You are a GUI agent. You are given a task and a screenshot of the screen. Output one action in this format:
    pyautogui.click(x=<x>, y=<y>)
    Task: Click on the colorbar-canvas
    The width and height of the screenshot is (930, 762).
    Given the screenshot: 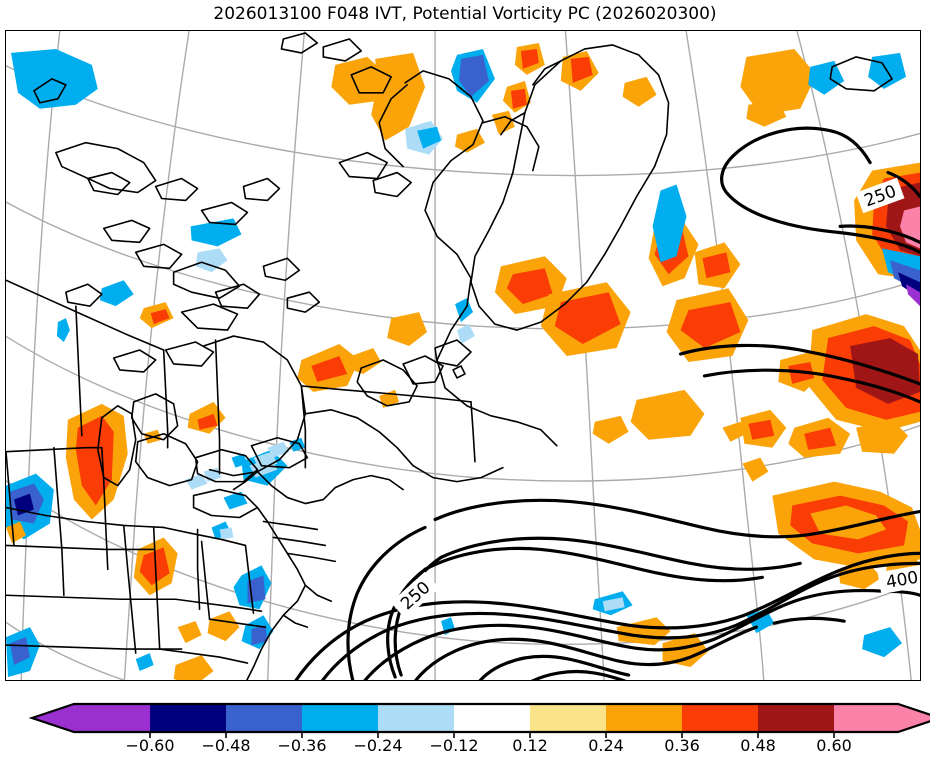 What is the action you would take?
    pyautogui.click(x=479, y=720)
    